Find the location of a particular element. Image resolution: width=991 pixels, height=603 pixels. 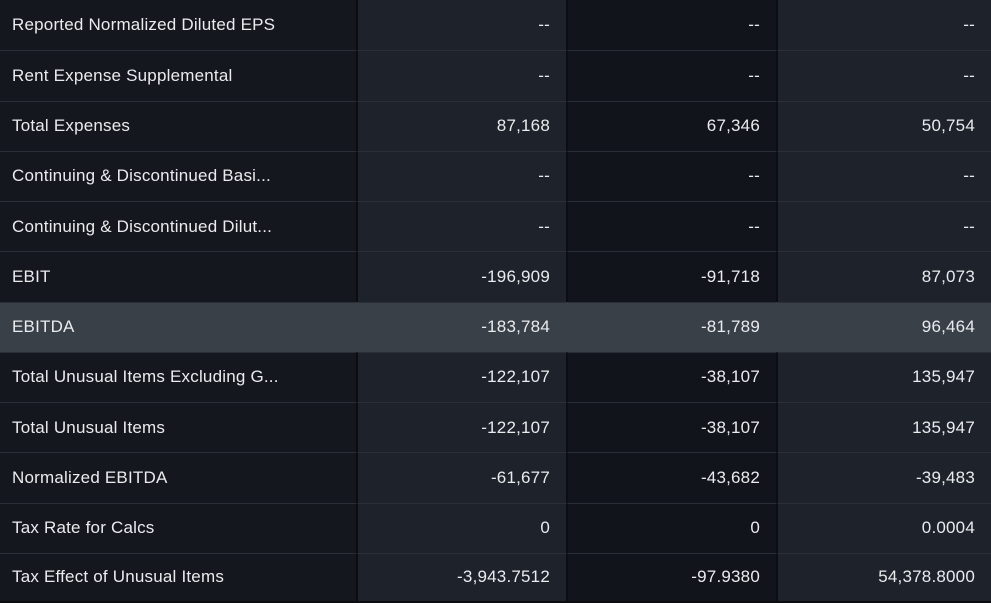

value-cell-col1: 87,168 is located at coordinates (461, 125).